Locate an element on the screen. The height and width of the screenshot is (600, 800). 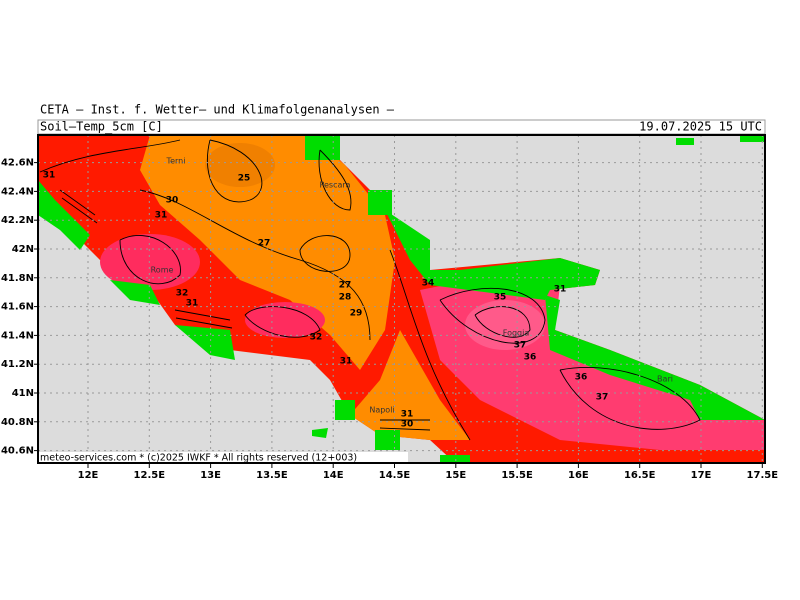
zone-orange-south is located at coordinates (410, 385).